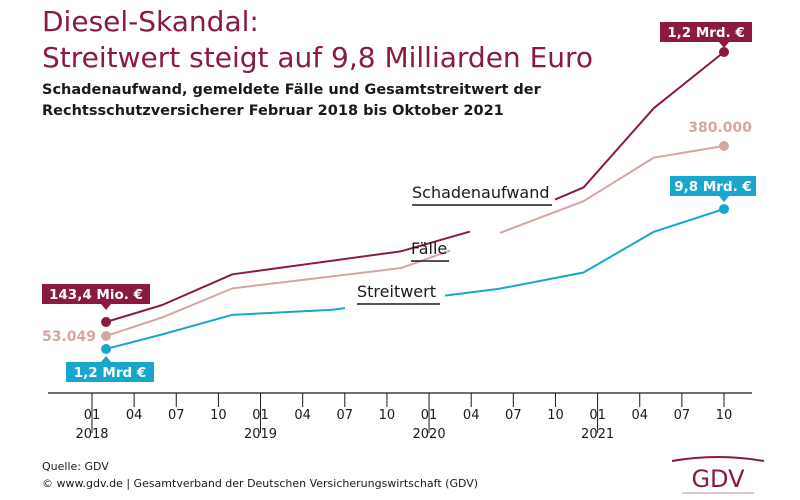 This screenshot has width=800, height=500. Describe the element at coordinates (260, 434) in the screenshot. I see `x-year-label: 2019` at that location.